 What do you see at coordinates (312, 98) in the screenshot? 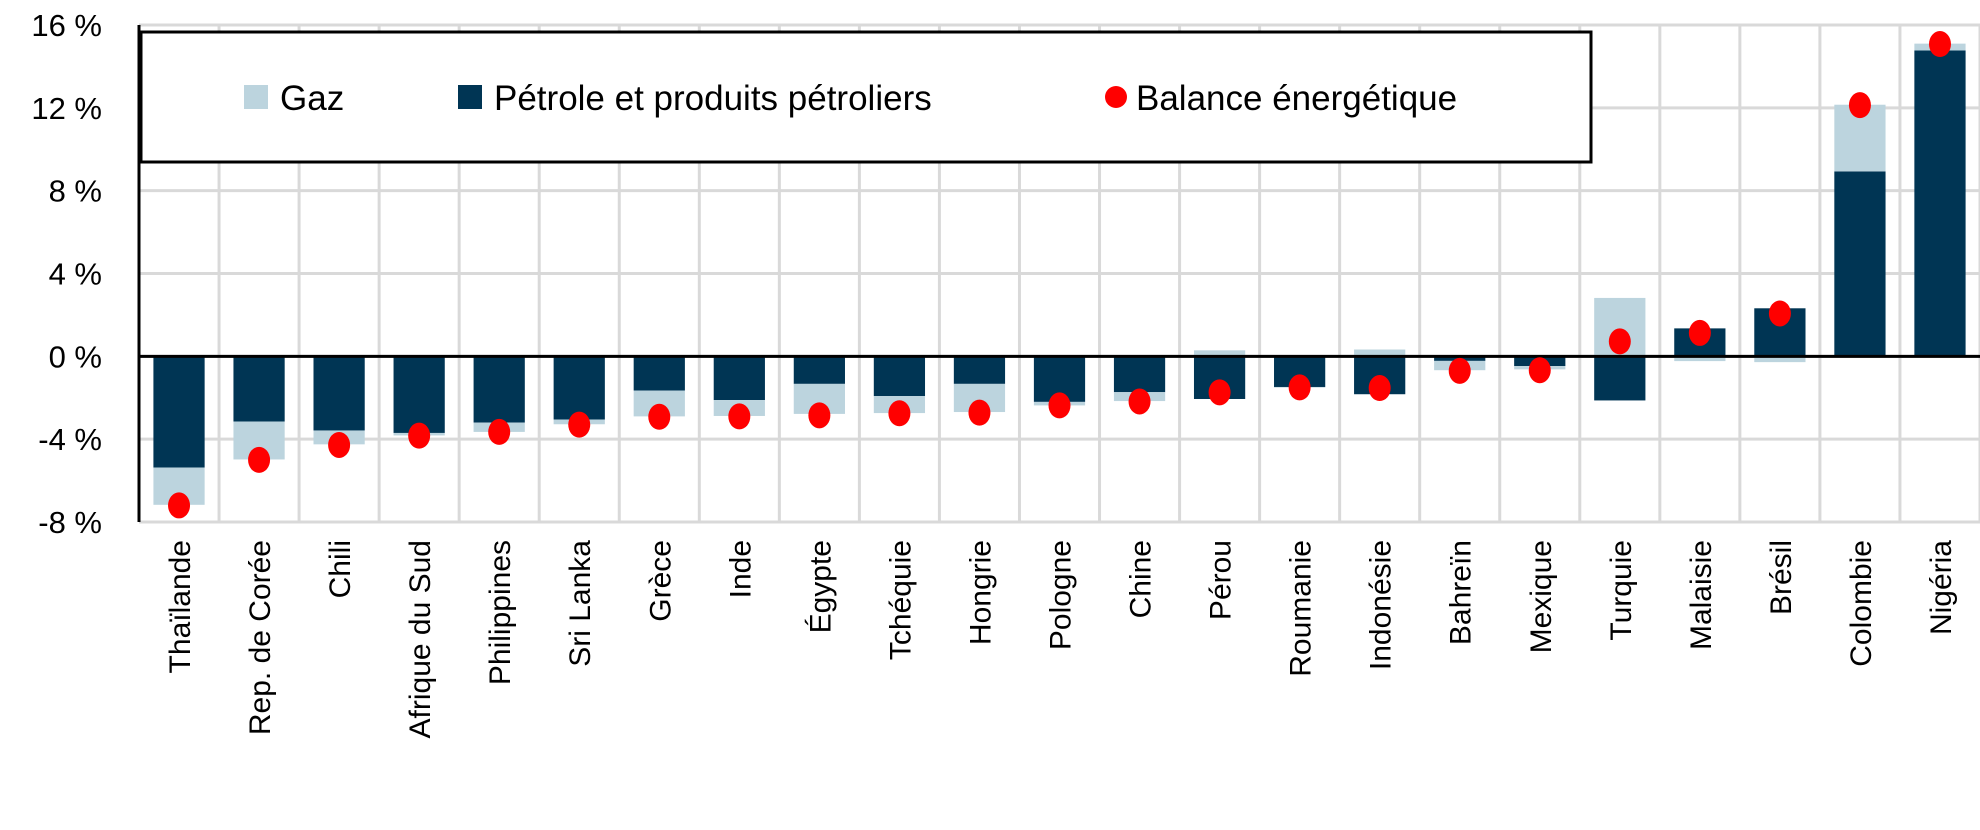
I see `legend-label-gaz: Gaz` at bounding box center [312, 98].